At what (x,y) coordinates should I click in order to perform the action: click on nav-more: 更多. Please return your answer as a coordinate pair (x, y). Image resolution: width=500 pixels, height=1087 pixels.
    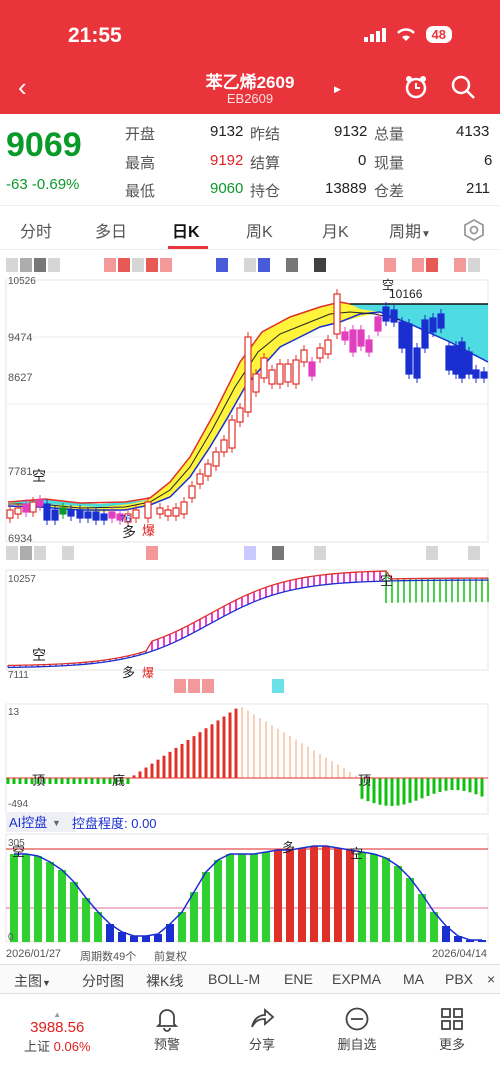
    Looking at the image, I should click on (452, 1028).